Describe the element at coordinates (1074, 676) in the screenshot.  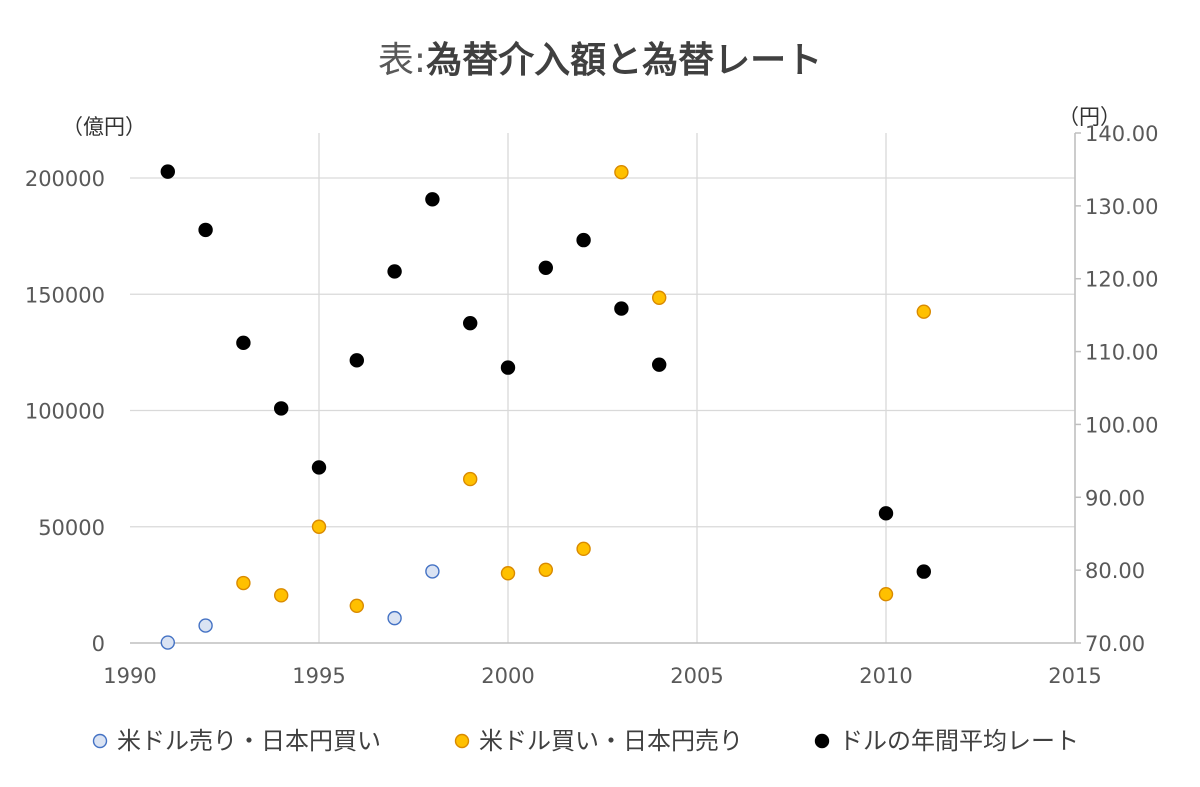
I see `x-tick-label: 2015` at that location.